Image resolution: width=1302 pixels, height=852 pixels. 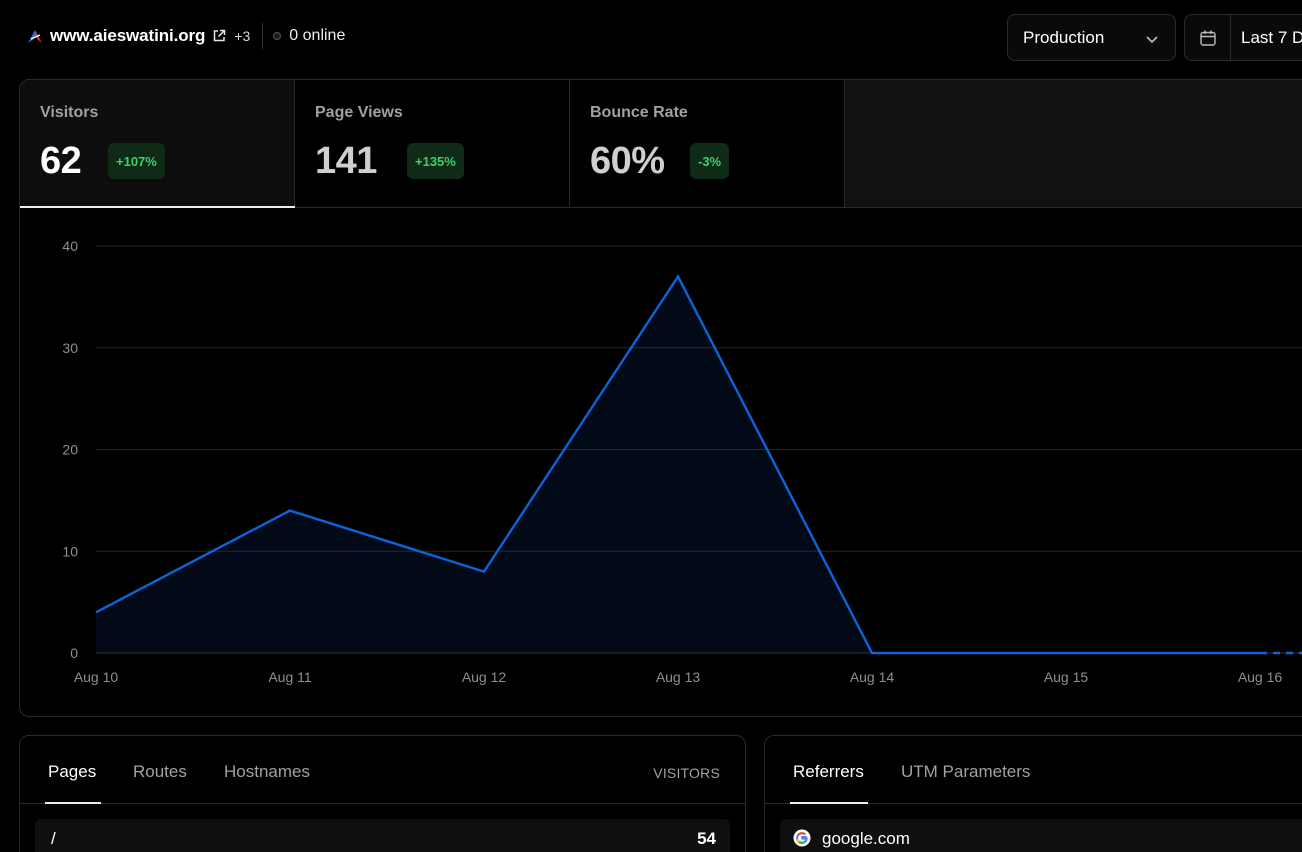 What do you see at coordinates (72, 771) in the screenshot?
I see `tab-pages: Pages` at bounding box center [72, 771].